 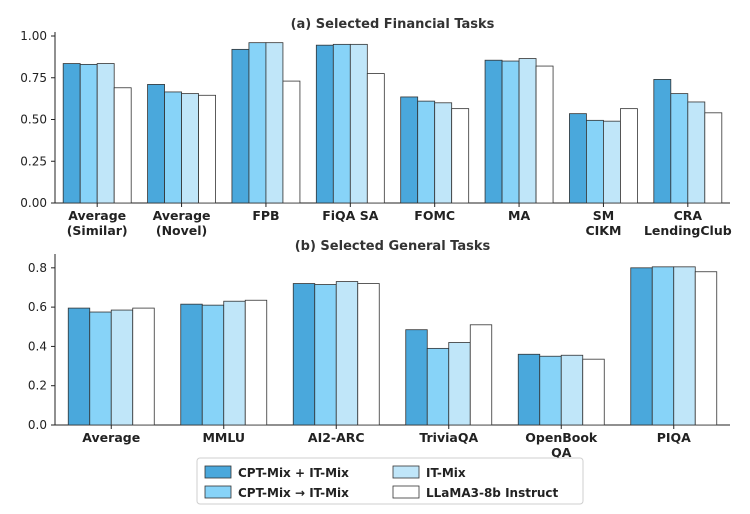 What do you see at coordinates (37, 386) in the screenshot?
I see `y-tick-label: 0.2` at bounding box center [37, 386].